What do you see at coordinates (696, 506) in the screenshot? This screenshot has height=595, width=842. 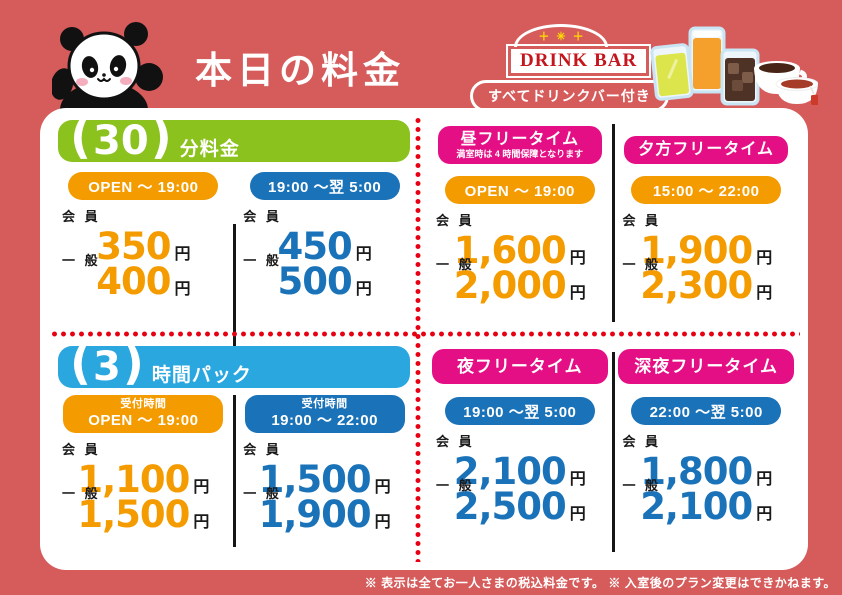 I see `general-price-value: 2,100` at bounding box center [696, 506].